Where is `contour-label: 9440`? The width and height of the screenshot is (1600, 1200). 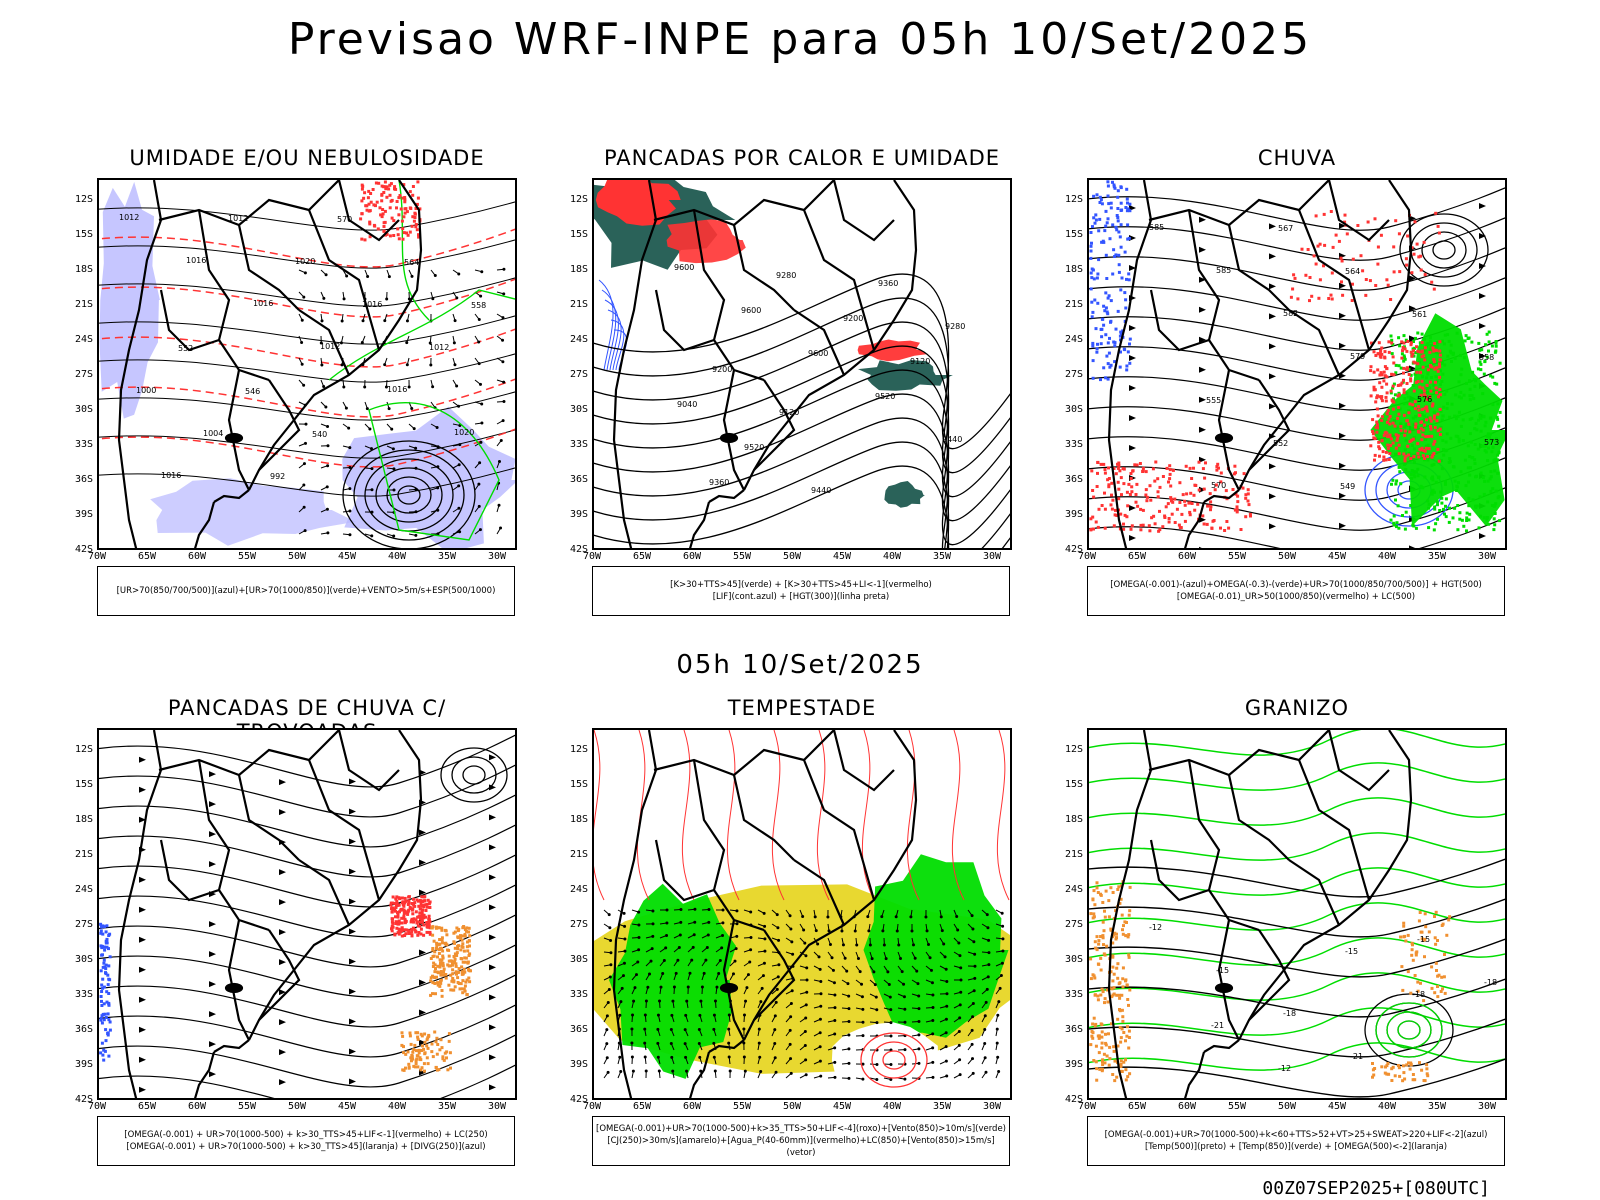
contour-label: 9440 is located at coordinates (821, 490).